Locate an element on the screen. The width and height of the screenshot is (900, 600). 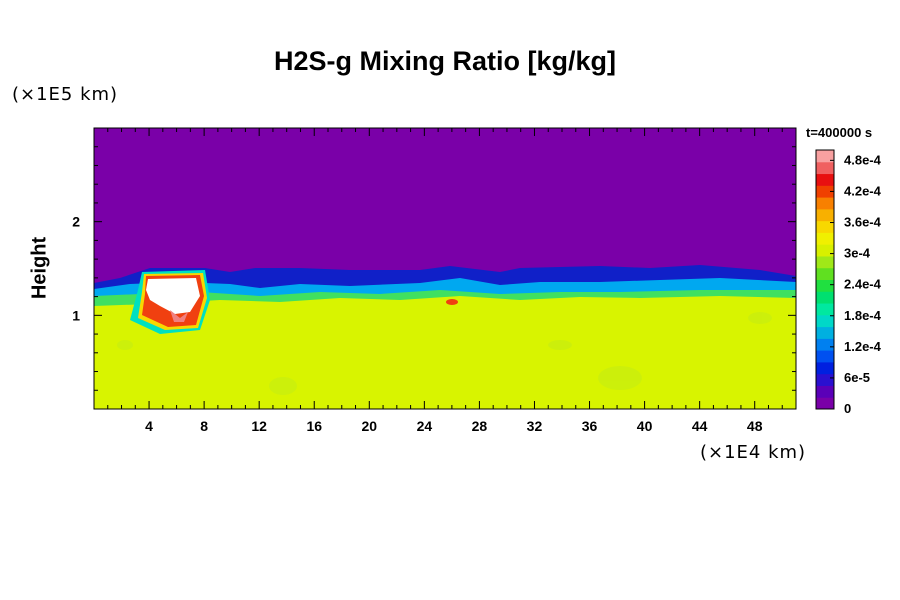
colorbar-label: 4.2e-4 is located at coordinates (863, 190).